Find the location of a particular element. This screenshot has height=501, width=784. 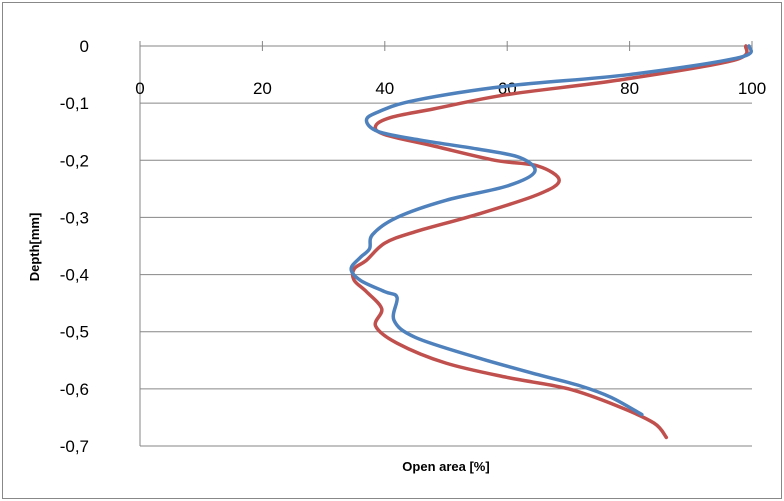

y-tick-labels: 0 -0,1 -0,2 -0,3 -0,4 -0,5 -0,6 -0,7 is located at coordinates (74, 246).